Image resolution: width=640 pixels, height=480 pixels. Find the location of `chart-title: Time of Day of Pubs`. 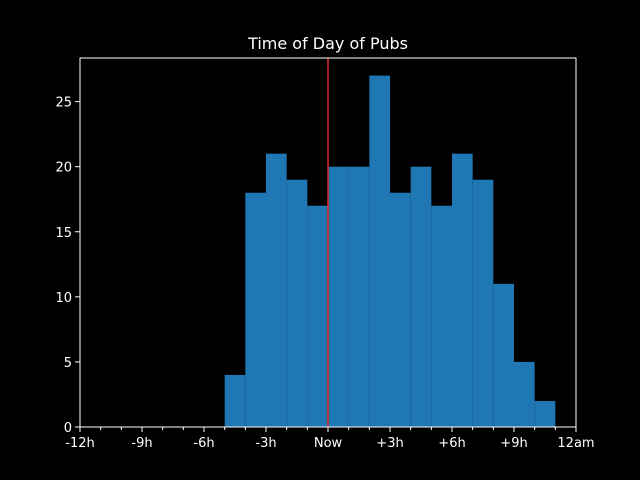

chart-title: Time of Day of Pubs is located at coordinates (327, 43).